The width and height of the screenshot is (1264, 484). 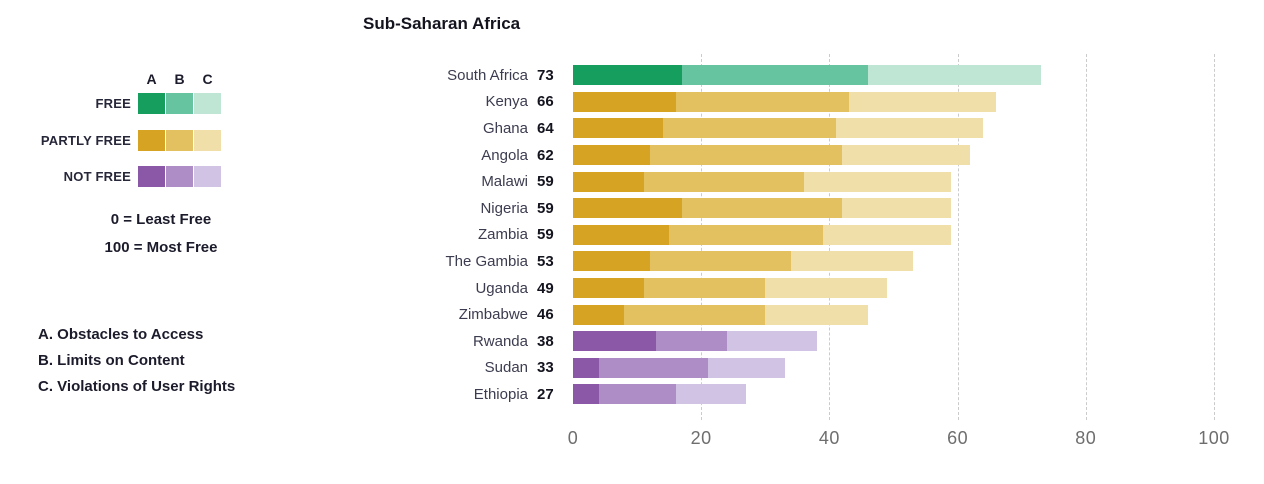 I want to click on legend-label-not-free: NOT FREE, so click(x=97, y=176).